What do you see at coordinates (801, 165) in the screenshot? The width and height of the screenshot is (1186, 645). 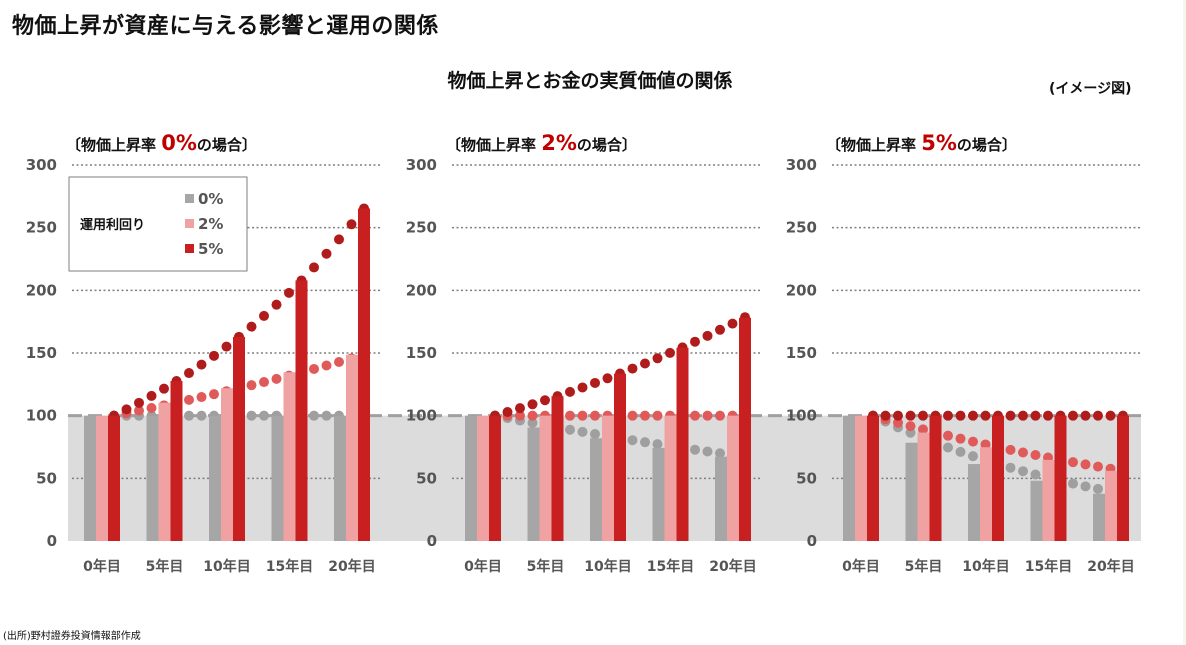 I see `y-tick-label: 300` at bounding box center [801, 165].